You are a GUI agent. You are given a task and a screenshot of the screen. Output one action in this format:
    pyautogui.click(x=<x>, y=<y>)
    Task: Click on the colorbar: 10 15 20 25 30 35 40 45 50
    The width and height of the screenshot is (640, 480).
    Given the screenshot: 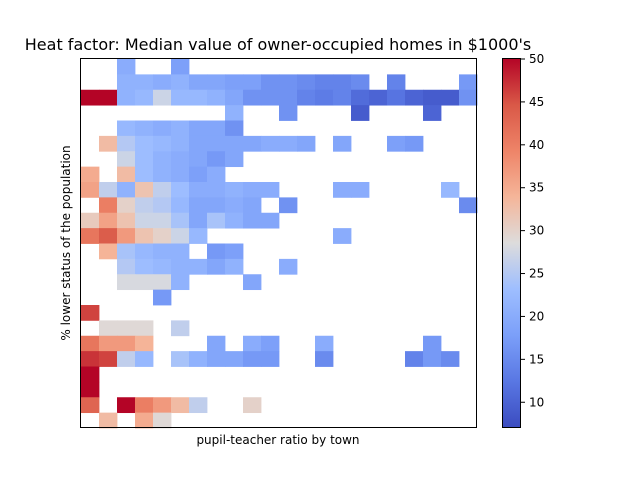 What is the action you would take?
    pyautogui.click(x=523, y=240)
    